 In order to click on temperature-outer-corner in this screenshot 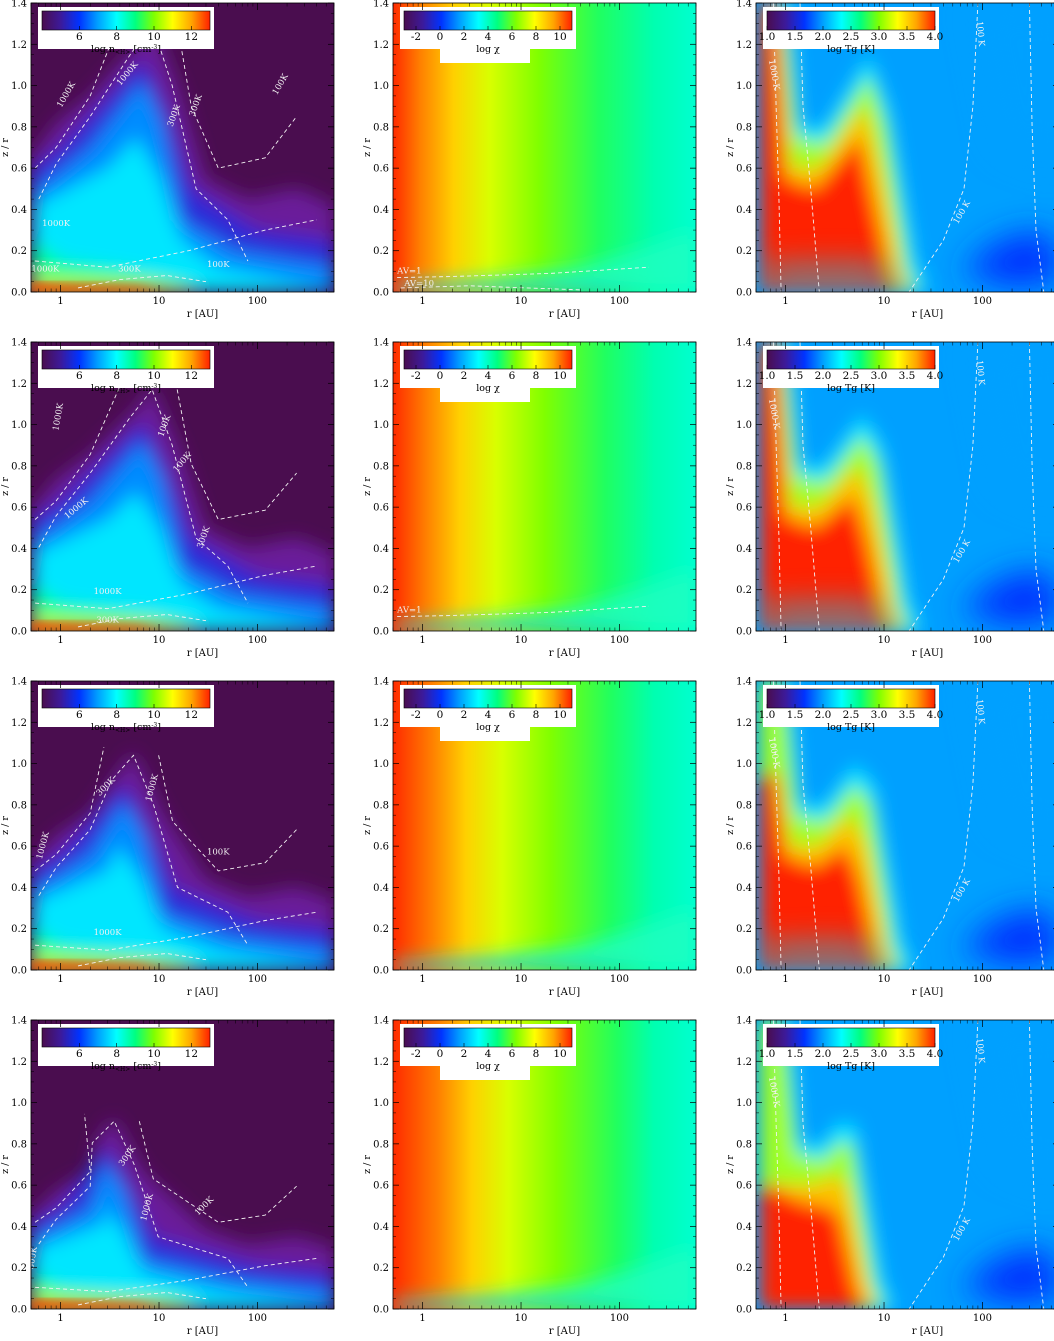, I will do `click(1013, 85)`.